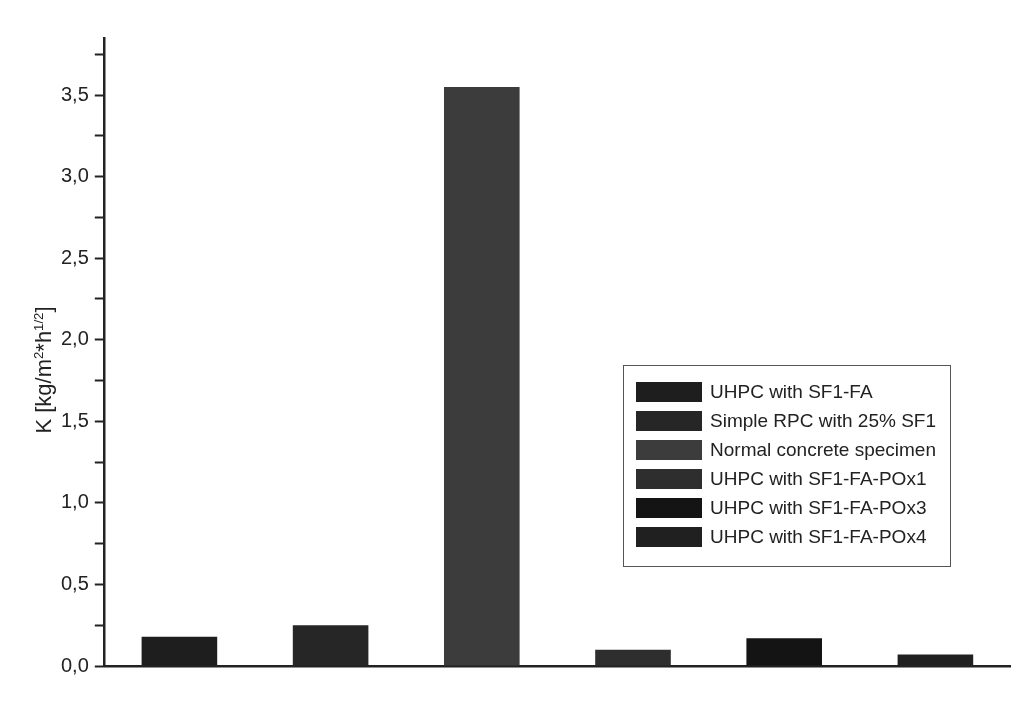  Describe the element at coordinates (74, 501) in the screenshot. I see `y-tick-label: 1,0` at that location.